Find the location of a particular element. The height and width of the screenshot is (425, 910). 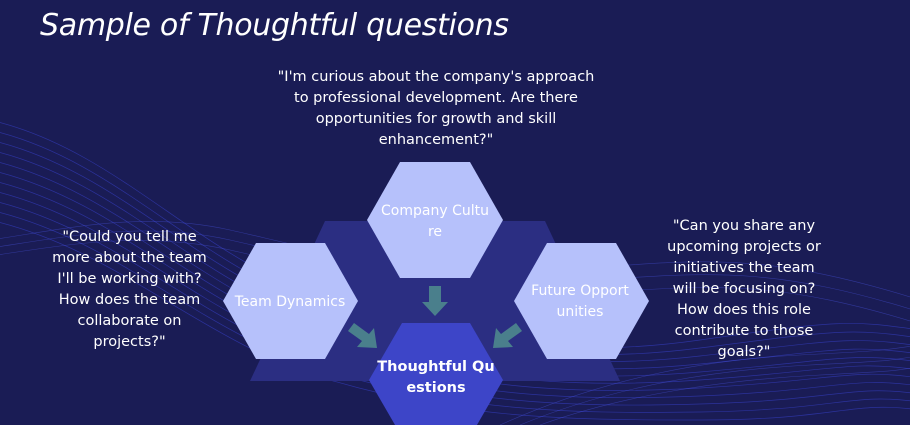

team-dynamics-hexagon is located at coordinates (290, 301).